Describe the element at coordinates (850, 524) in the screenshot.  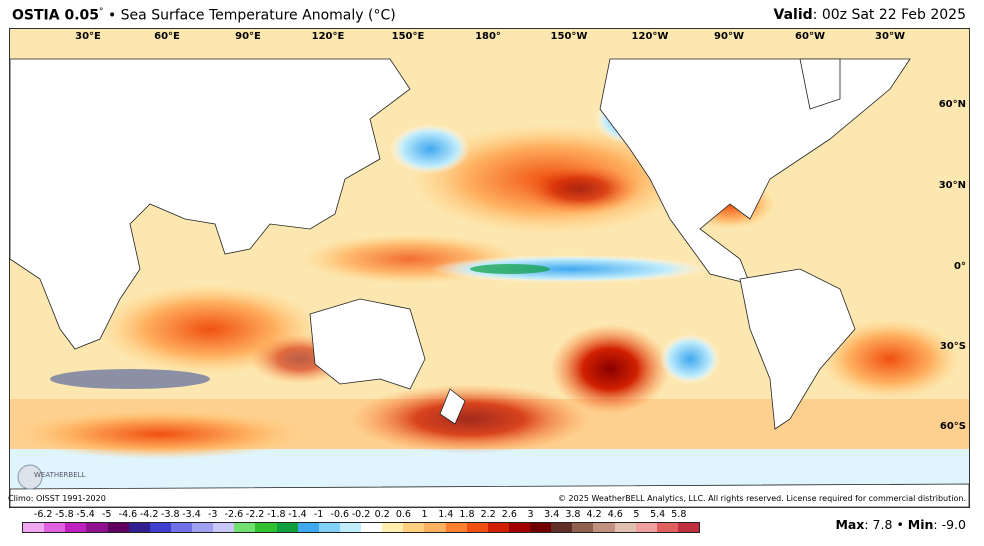
I see `max-label: Max` at that location.